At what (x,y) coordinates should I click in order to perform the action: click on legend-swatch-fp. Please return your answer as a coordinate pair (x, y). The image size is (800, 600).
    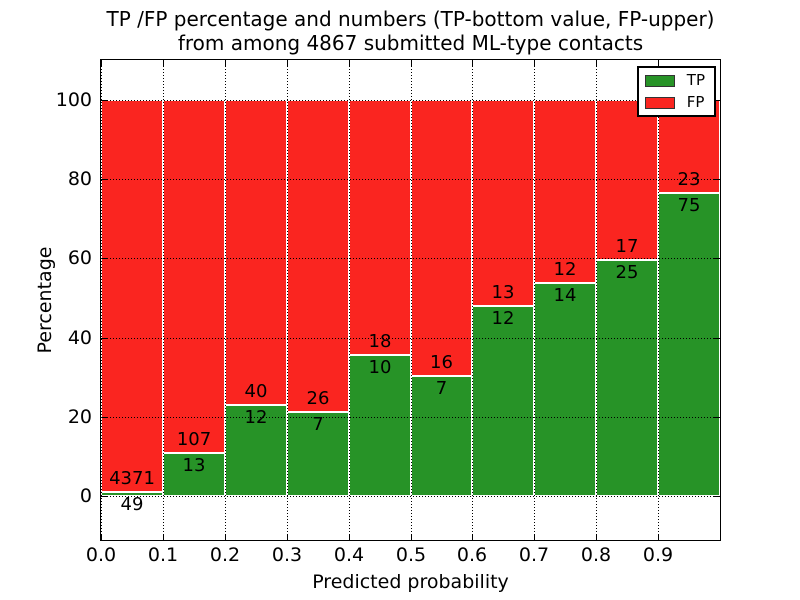
    Looking at the image, I should click on (659, 102).